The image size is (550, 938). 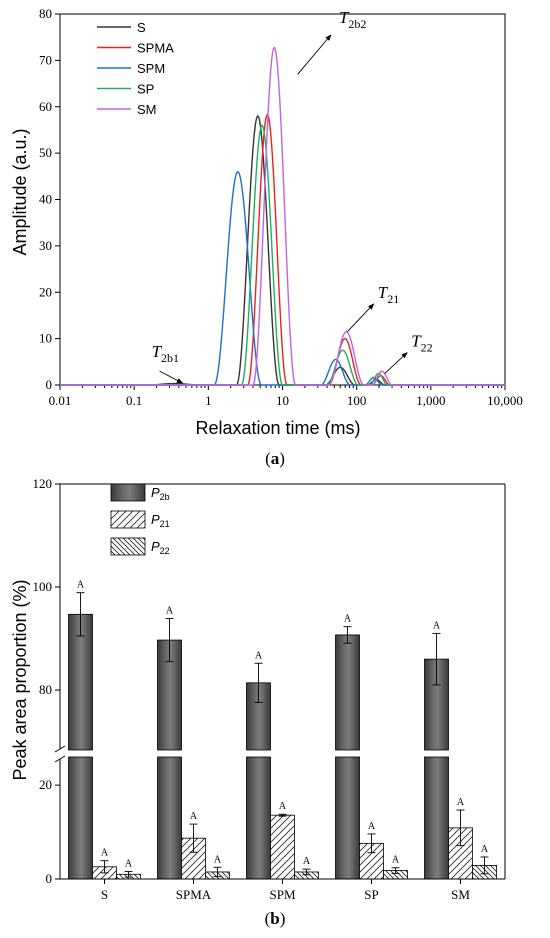 I want to click on bar-SPMA-P2b-lower, so click(x=169, y=818).